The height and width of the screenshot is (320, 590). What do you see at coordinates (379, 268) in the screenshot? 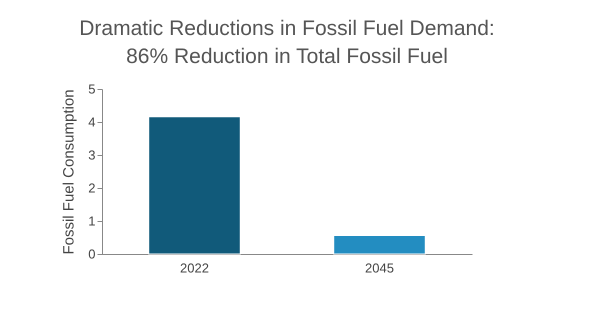
I see `x-tick-label: 2045` at bounding box center [379, 268].